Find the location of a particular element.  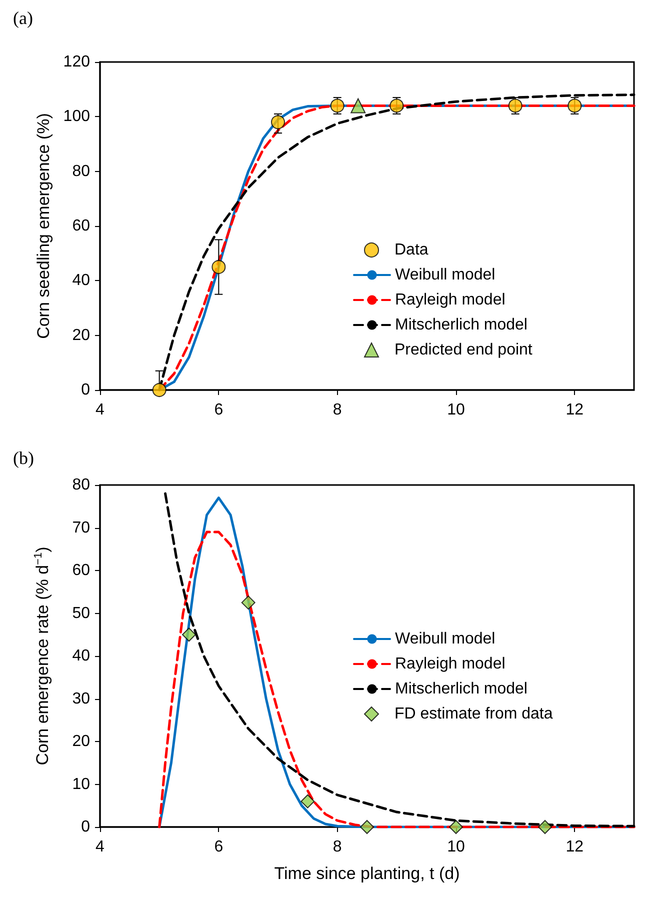

x-axis-title: Time since planting, t (d) is located at coordinates (367, 873).